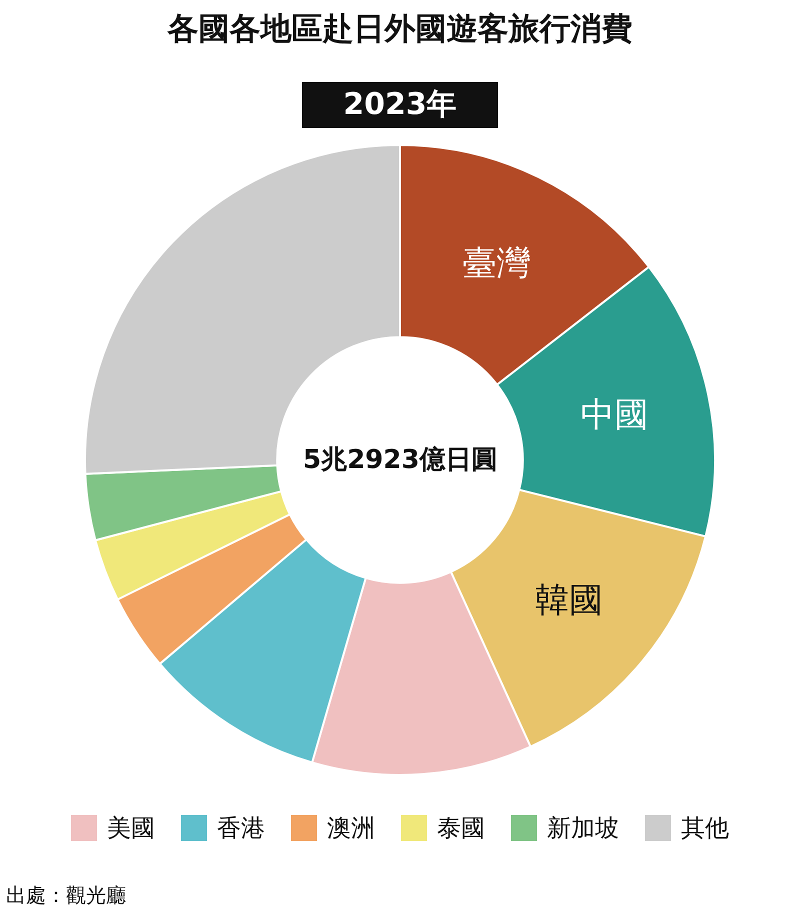 The height and width of the screenshot is (920, 800). I want to click on legend-label: 新加坡, so click(583, 828).